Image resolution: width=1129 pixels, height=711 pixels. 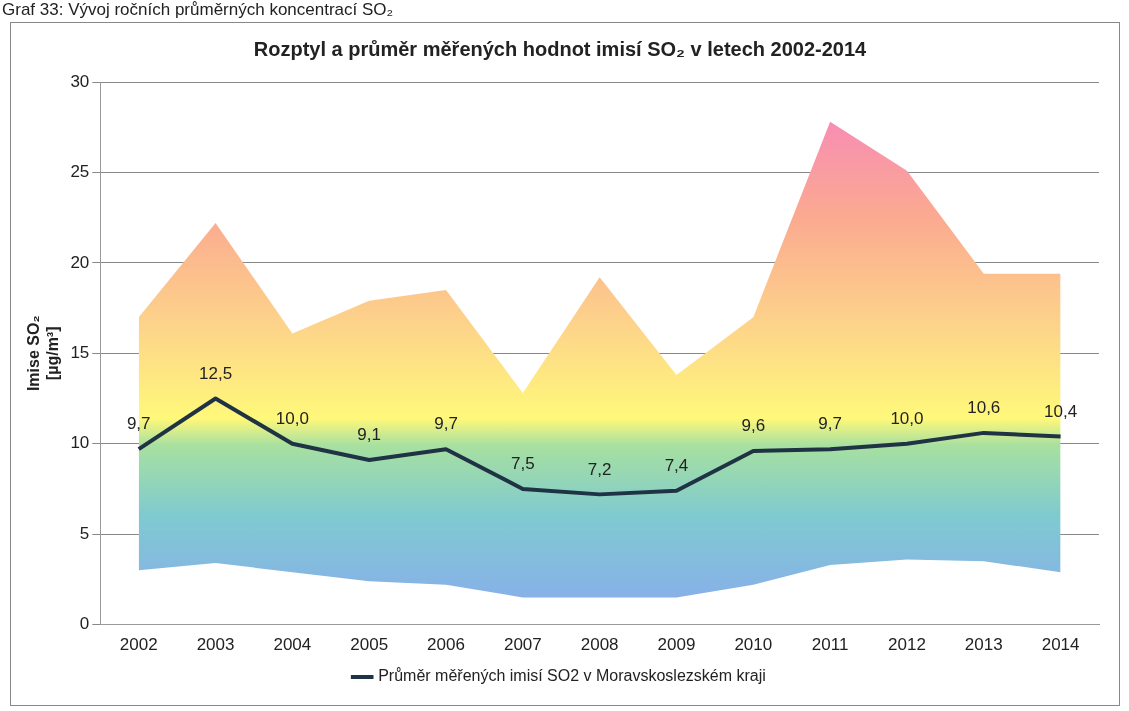 What do you see at coordinates (983, 645) in the screenshot?
I see `x-tick-label: 2013` at bounding box center [983, 645].